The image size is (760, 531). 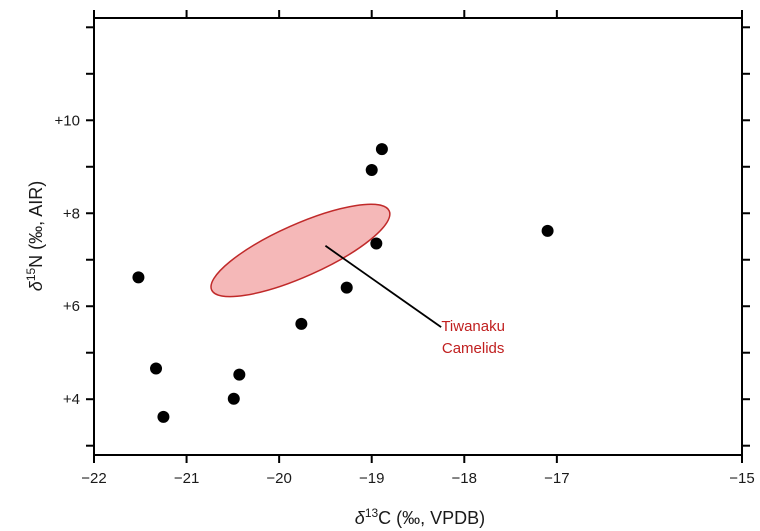 What do you see at coordinates (35, 236) in the screenshot?
I see `y-axis-label: δ15N (‰, AIR)` at bounding box center [35, 236].